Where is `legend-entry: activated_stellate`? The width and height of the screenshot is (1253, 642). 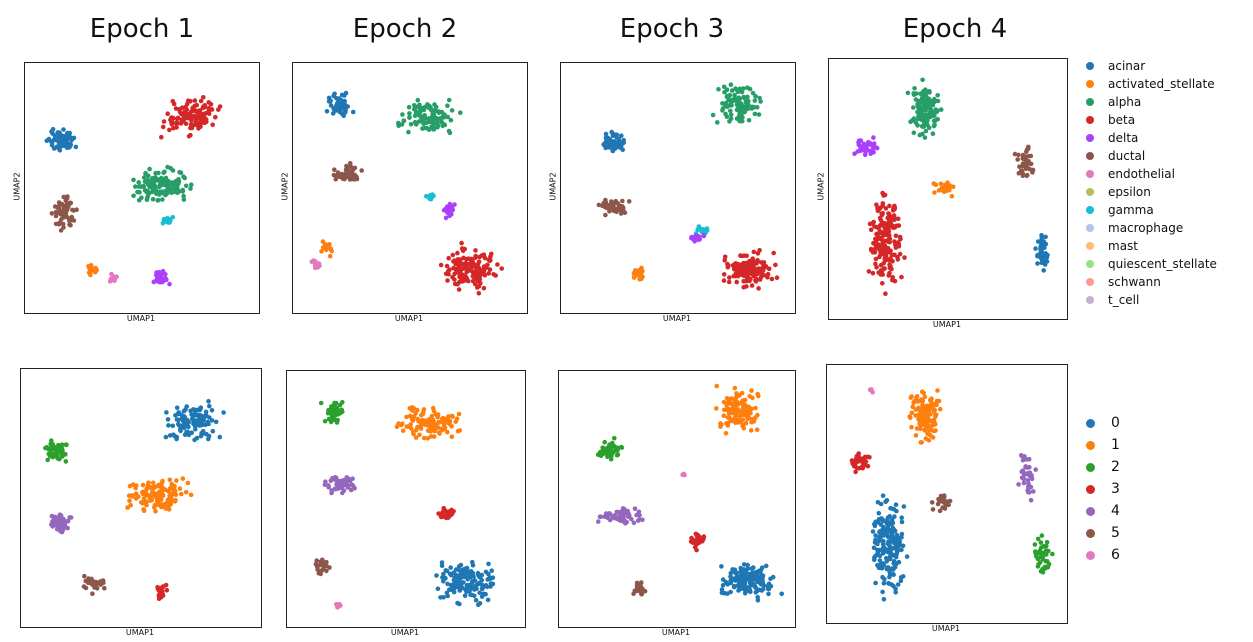 legend-entry: activated_stellate is located at coordinates (1151, 84).